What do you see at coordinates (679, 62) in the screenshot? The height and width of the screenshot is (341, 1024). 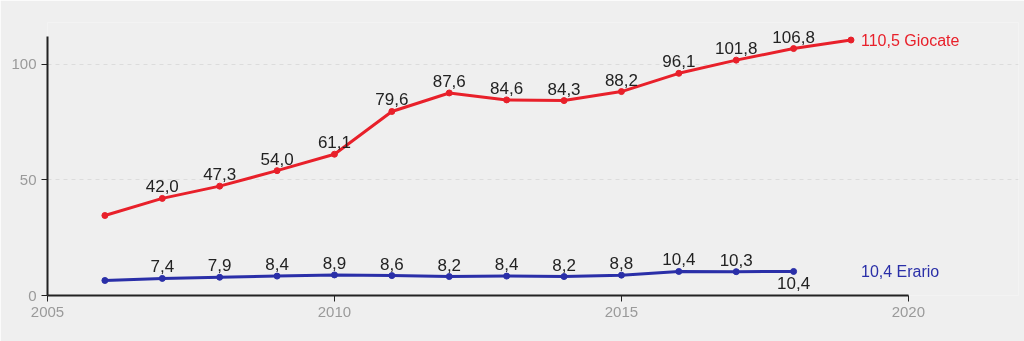 I see `data-label: 96,1` at bounding box center [679, 62].